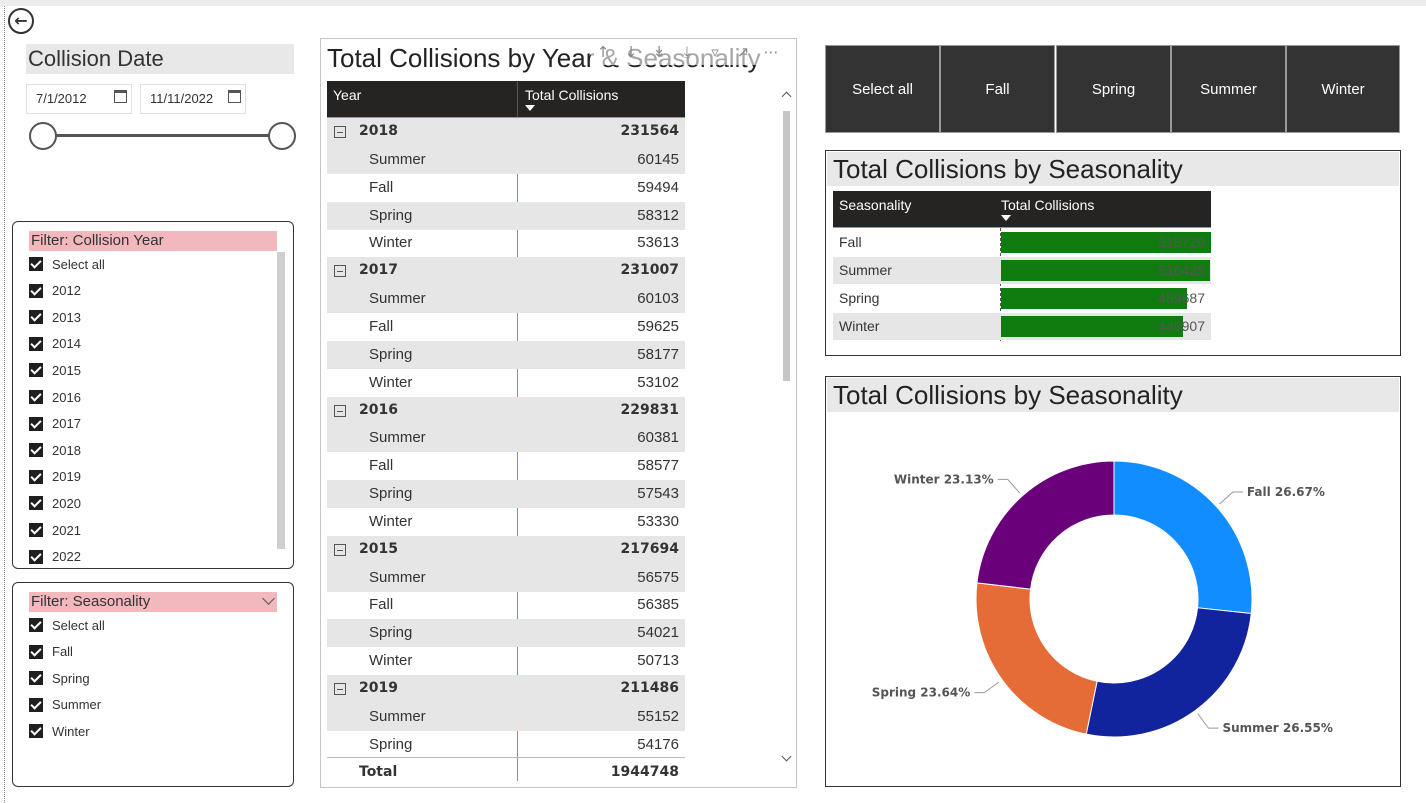 The image size is (1426, 803). Describe the element at coordinates (1022, 326) in the screenshot. I see `bar-table-row: Winter 449907` at that location.